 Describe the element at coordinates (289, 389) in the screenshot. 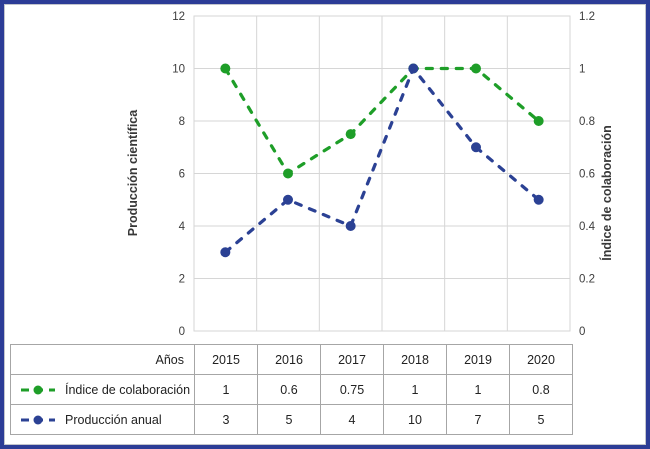

I see `table-value-cell: 0.6` at that location.